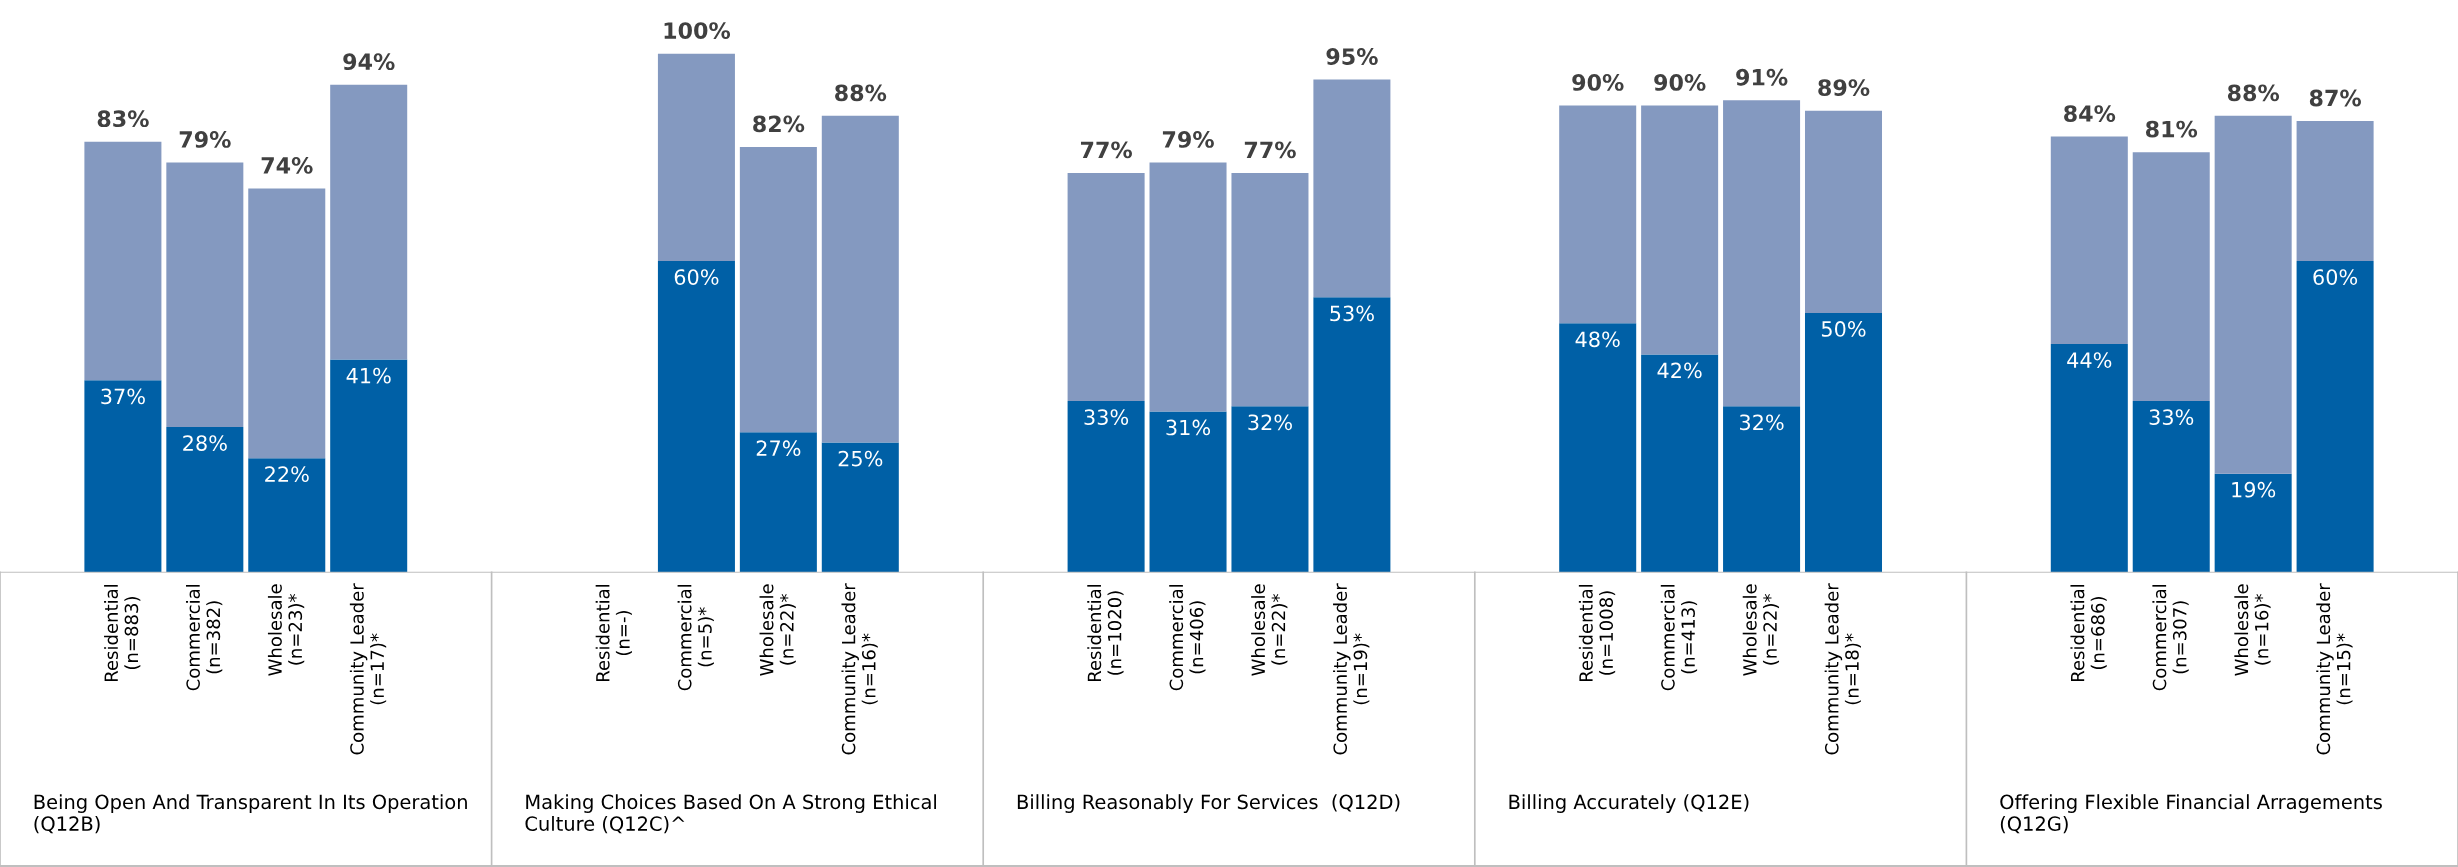 The width and height of the screenshot is (2458, 867). Describe the element at coordinates (205, 443) in the screenshot. I see `data-label: 28%` at that location.